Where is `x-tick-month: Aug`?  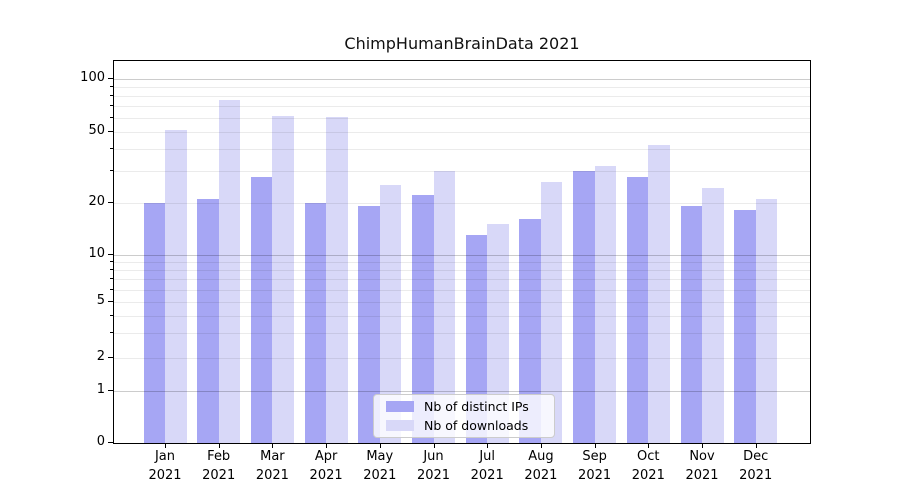
x-tick-month: Aug is located at coordinates (541, 456).